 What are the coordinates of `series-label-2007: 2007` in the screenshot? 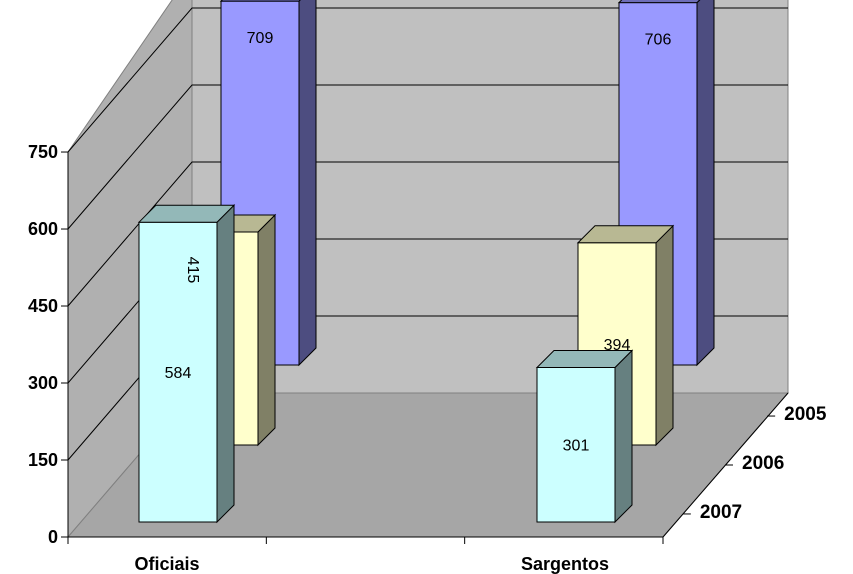 It's located at (721, 512).